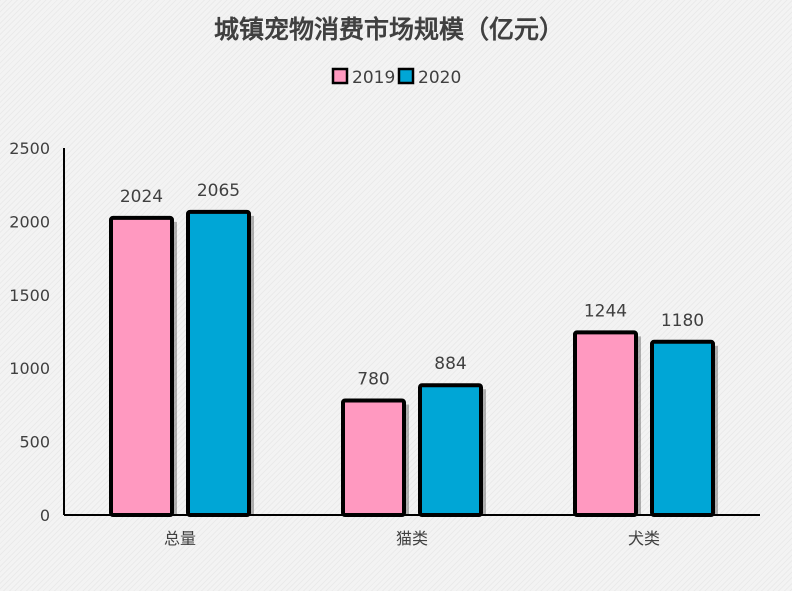 The height and width of the screenshot is (591, 792). I want to click on value-label: 1244, so click(605, 311).